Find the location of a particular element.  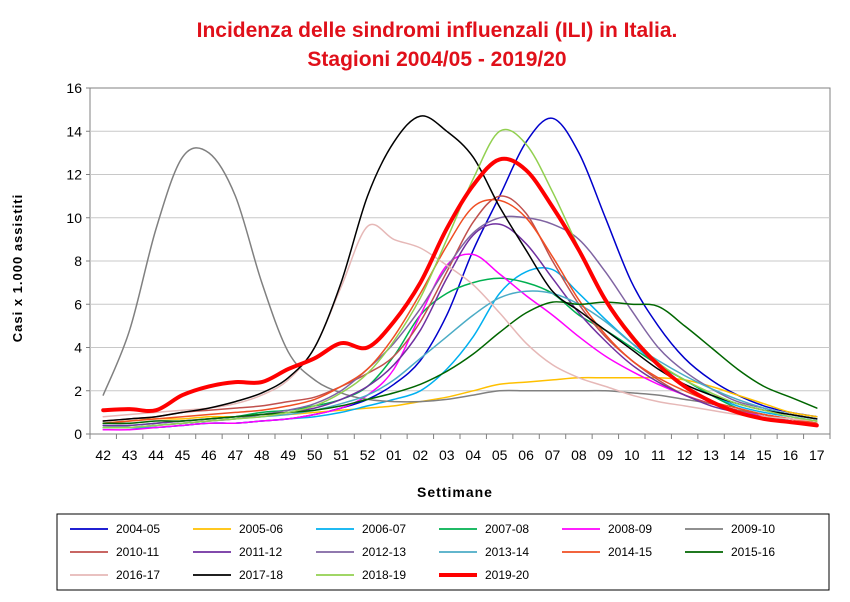

legend-label: 2013-14 is located at coordinates (507, 552).